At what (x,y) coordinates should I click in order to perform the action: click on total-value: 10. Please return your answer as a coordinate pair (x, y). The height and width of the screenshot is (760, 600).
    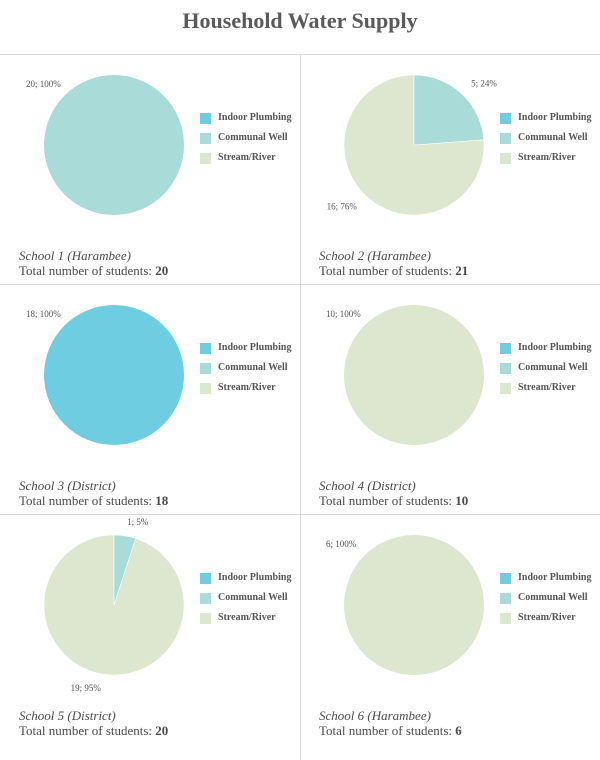
    Looking at the image, I should click on (462, 500).